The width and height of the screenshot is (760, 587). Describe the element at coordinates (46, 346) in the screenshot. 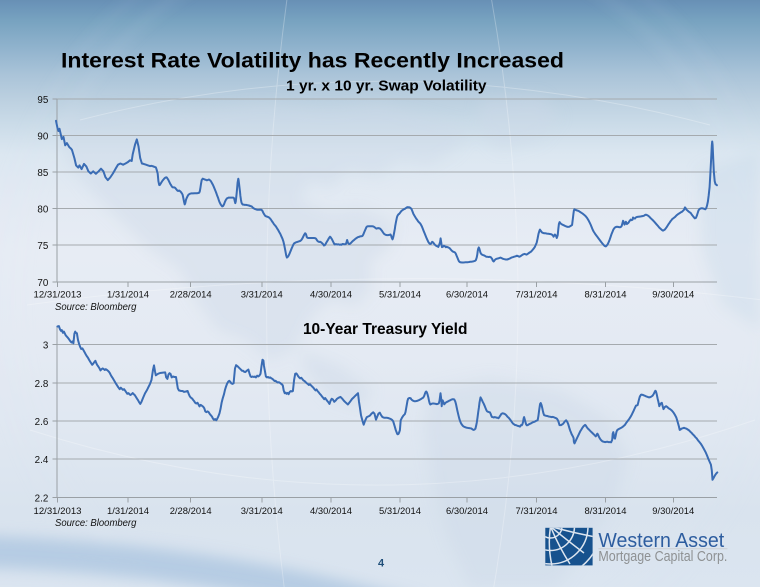

I see `svg-text: 3` at that location.